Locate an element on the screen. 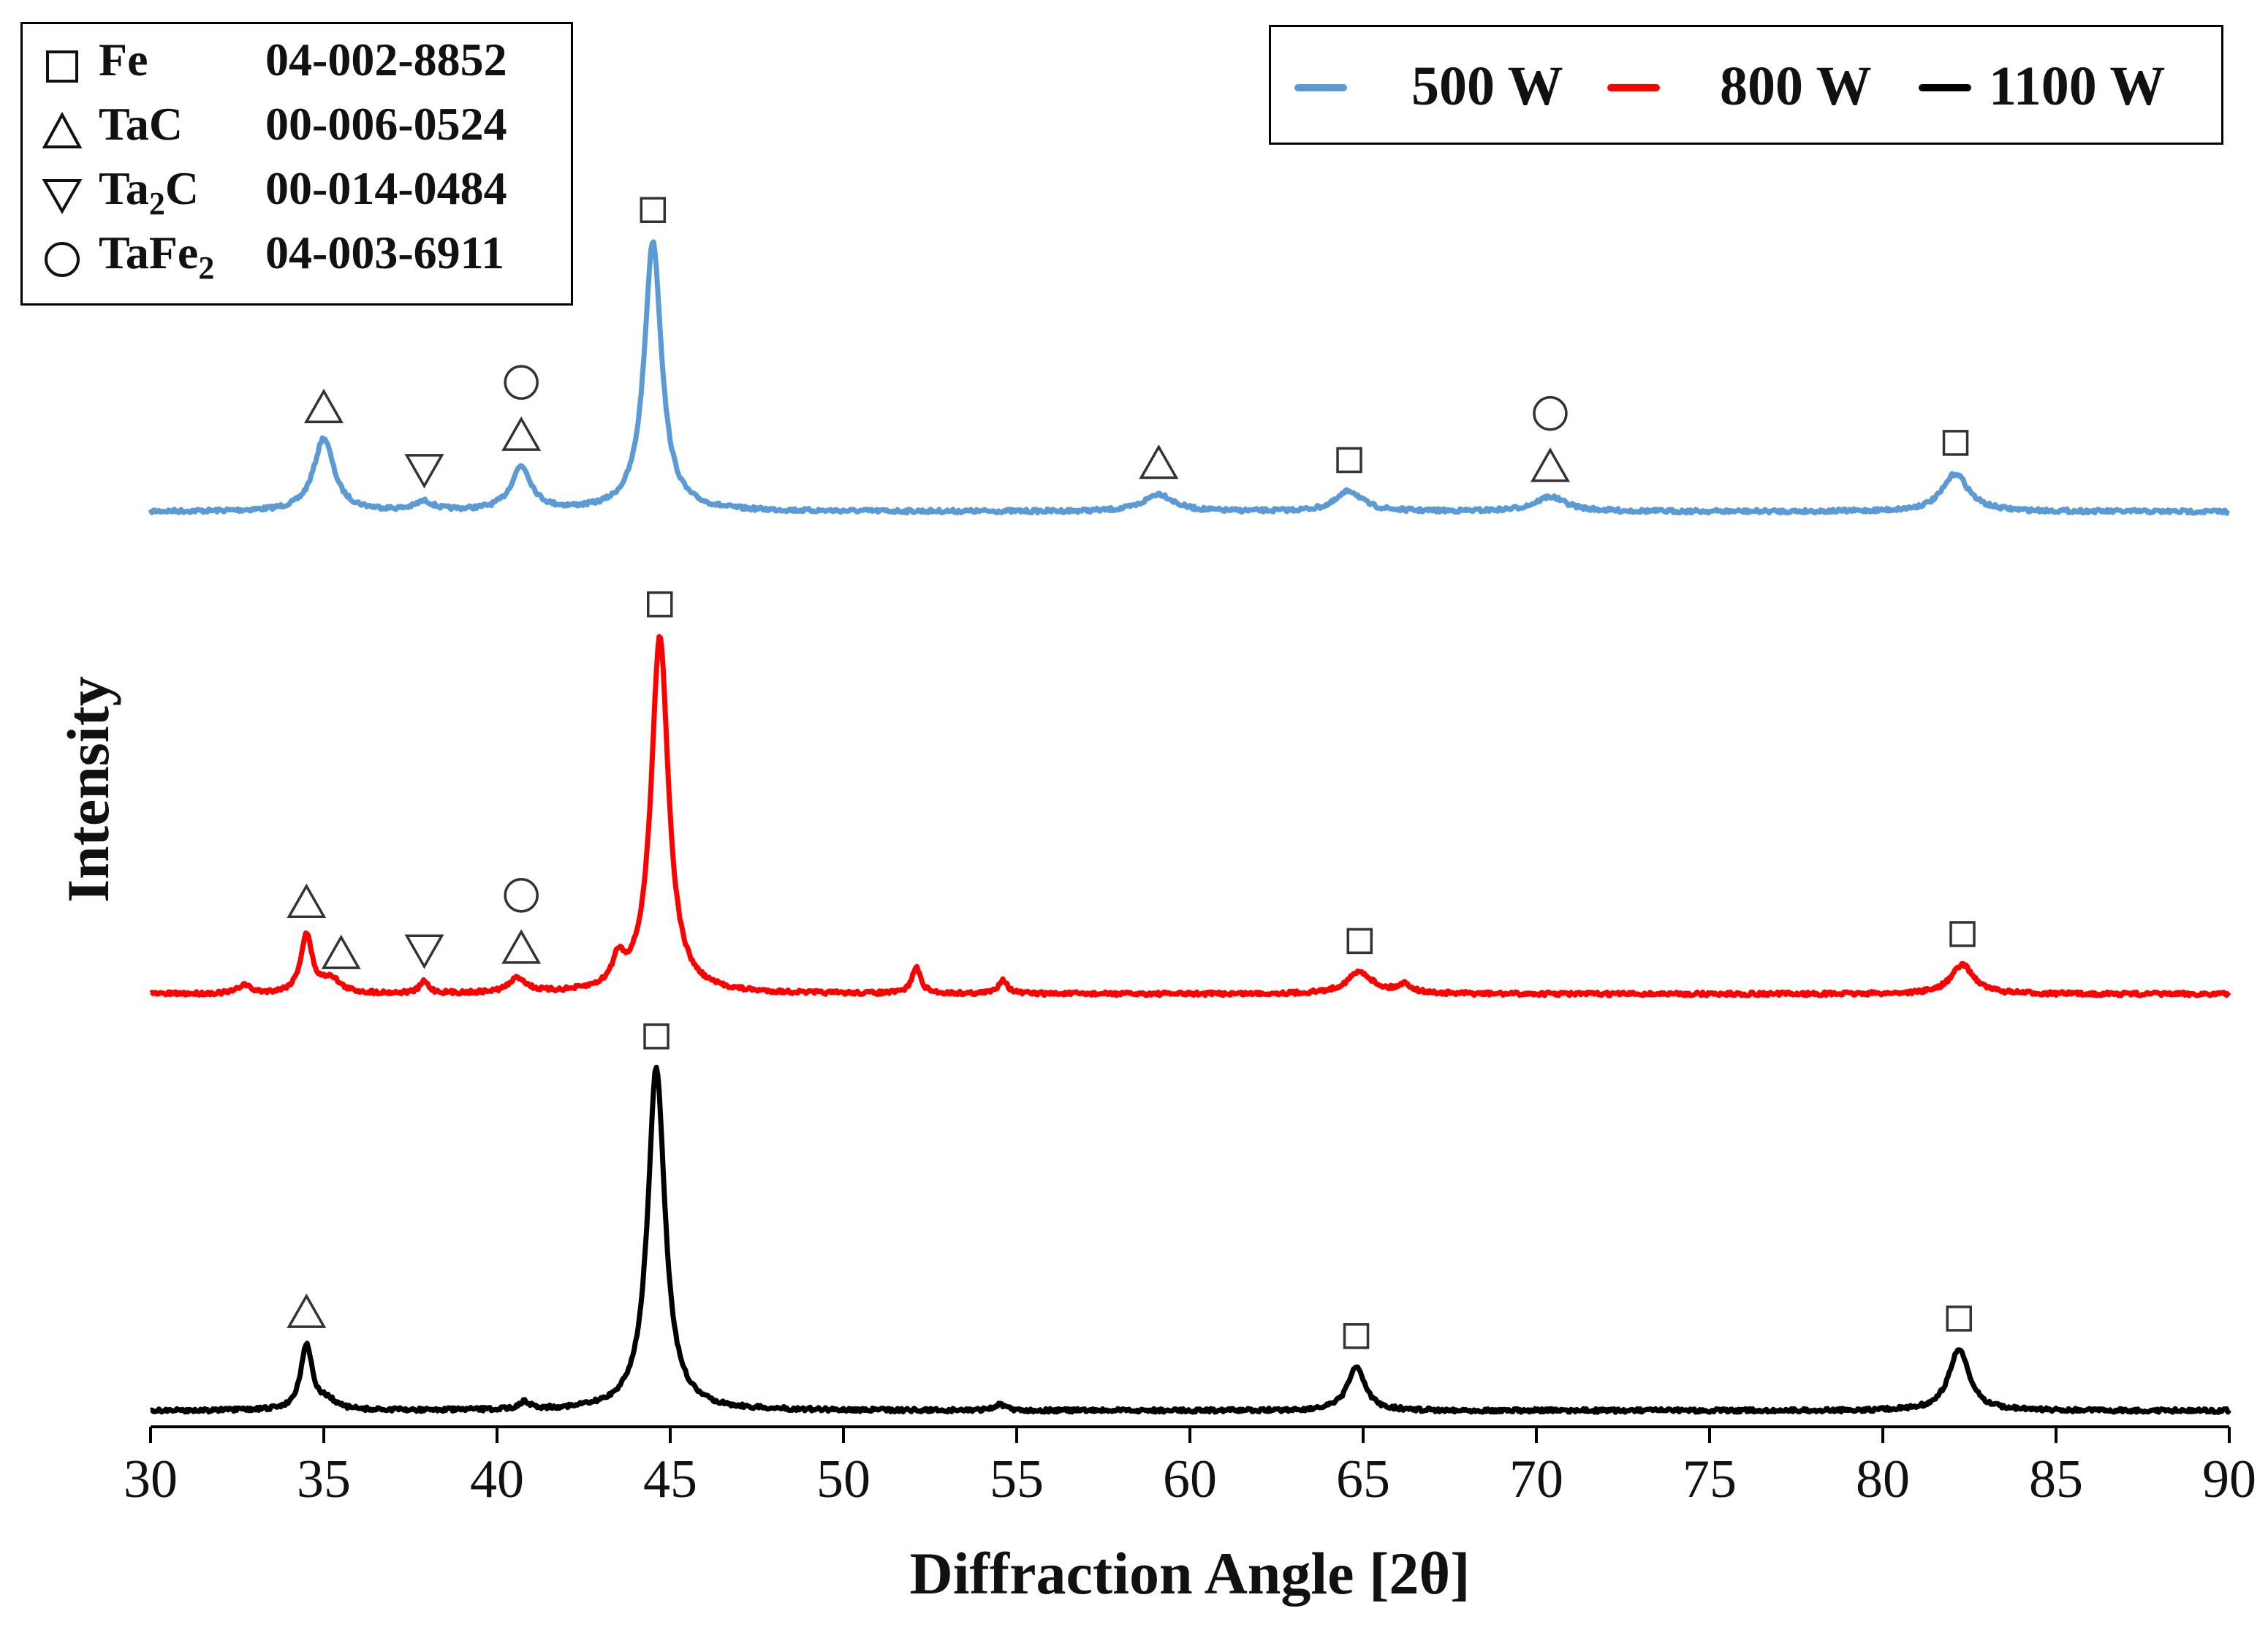 The image size is (2268, 1630). legend-label: 1100 W is located at coordinates (2077, 87).